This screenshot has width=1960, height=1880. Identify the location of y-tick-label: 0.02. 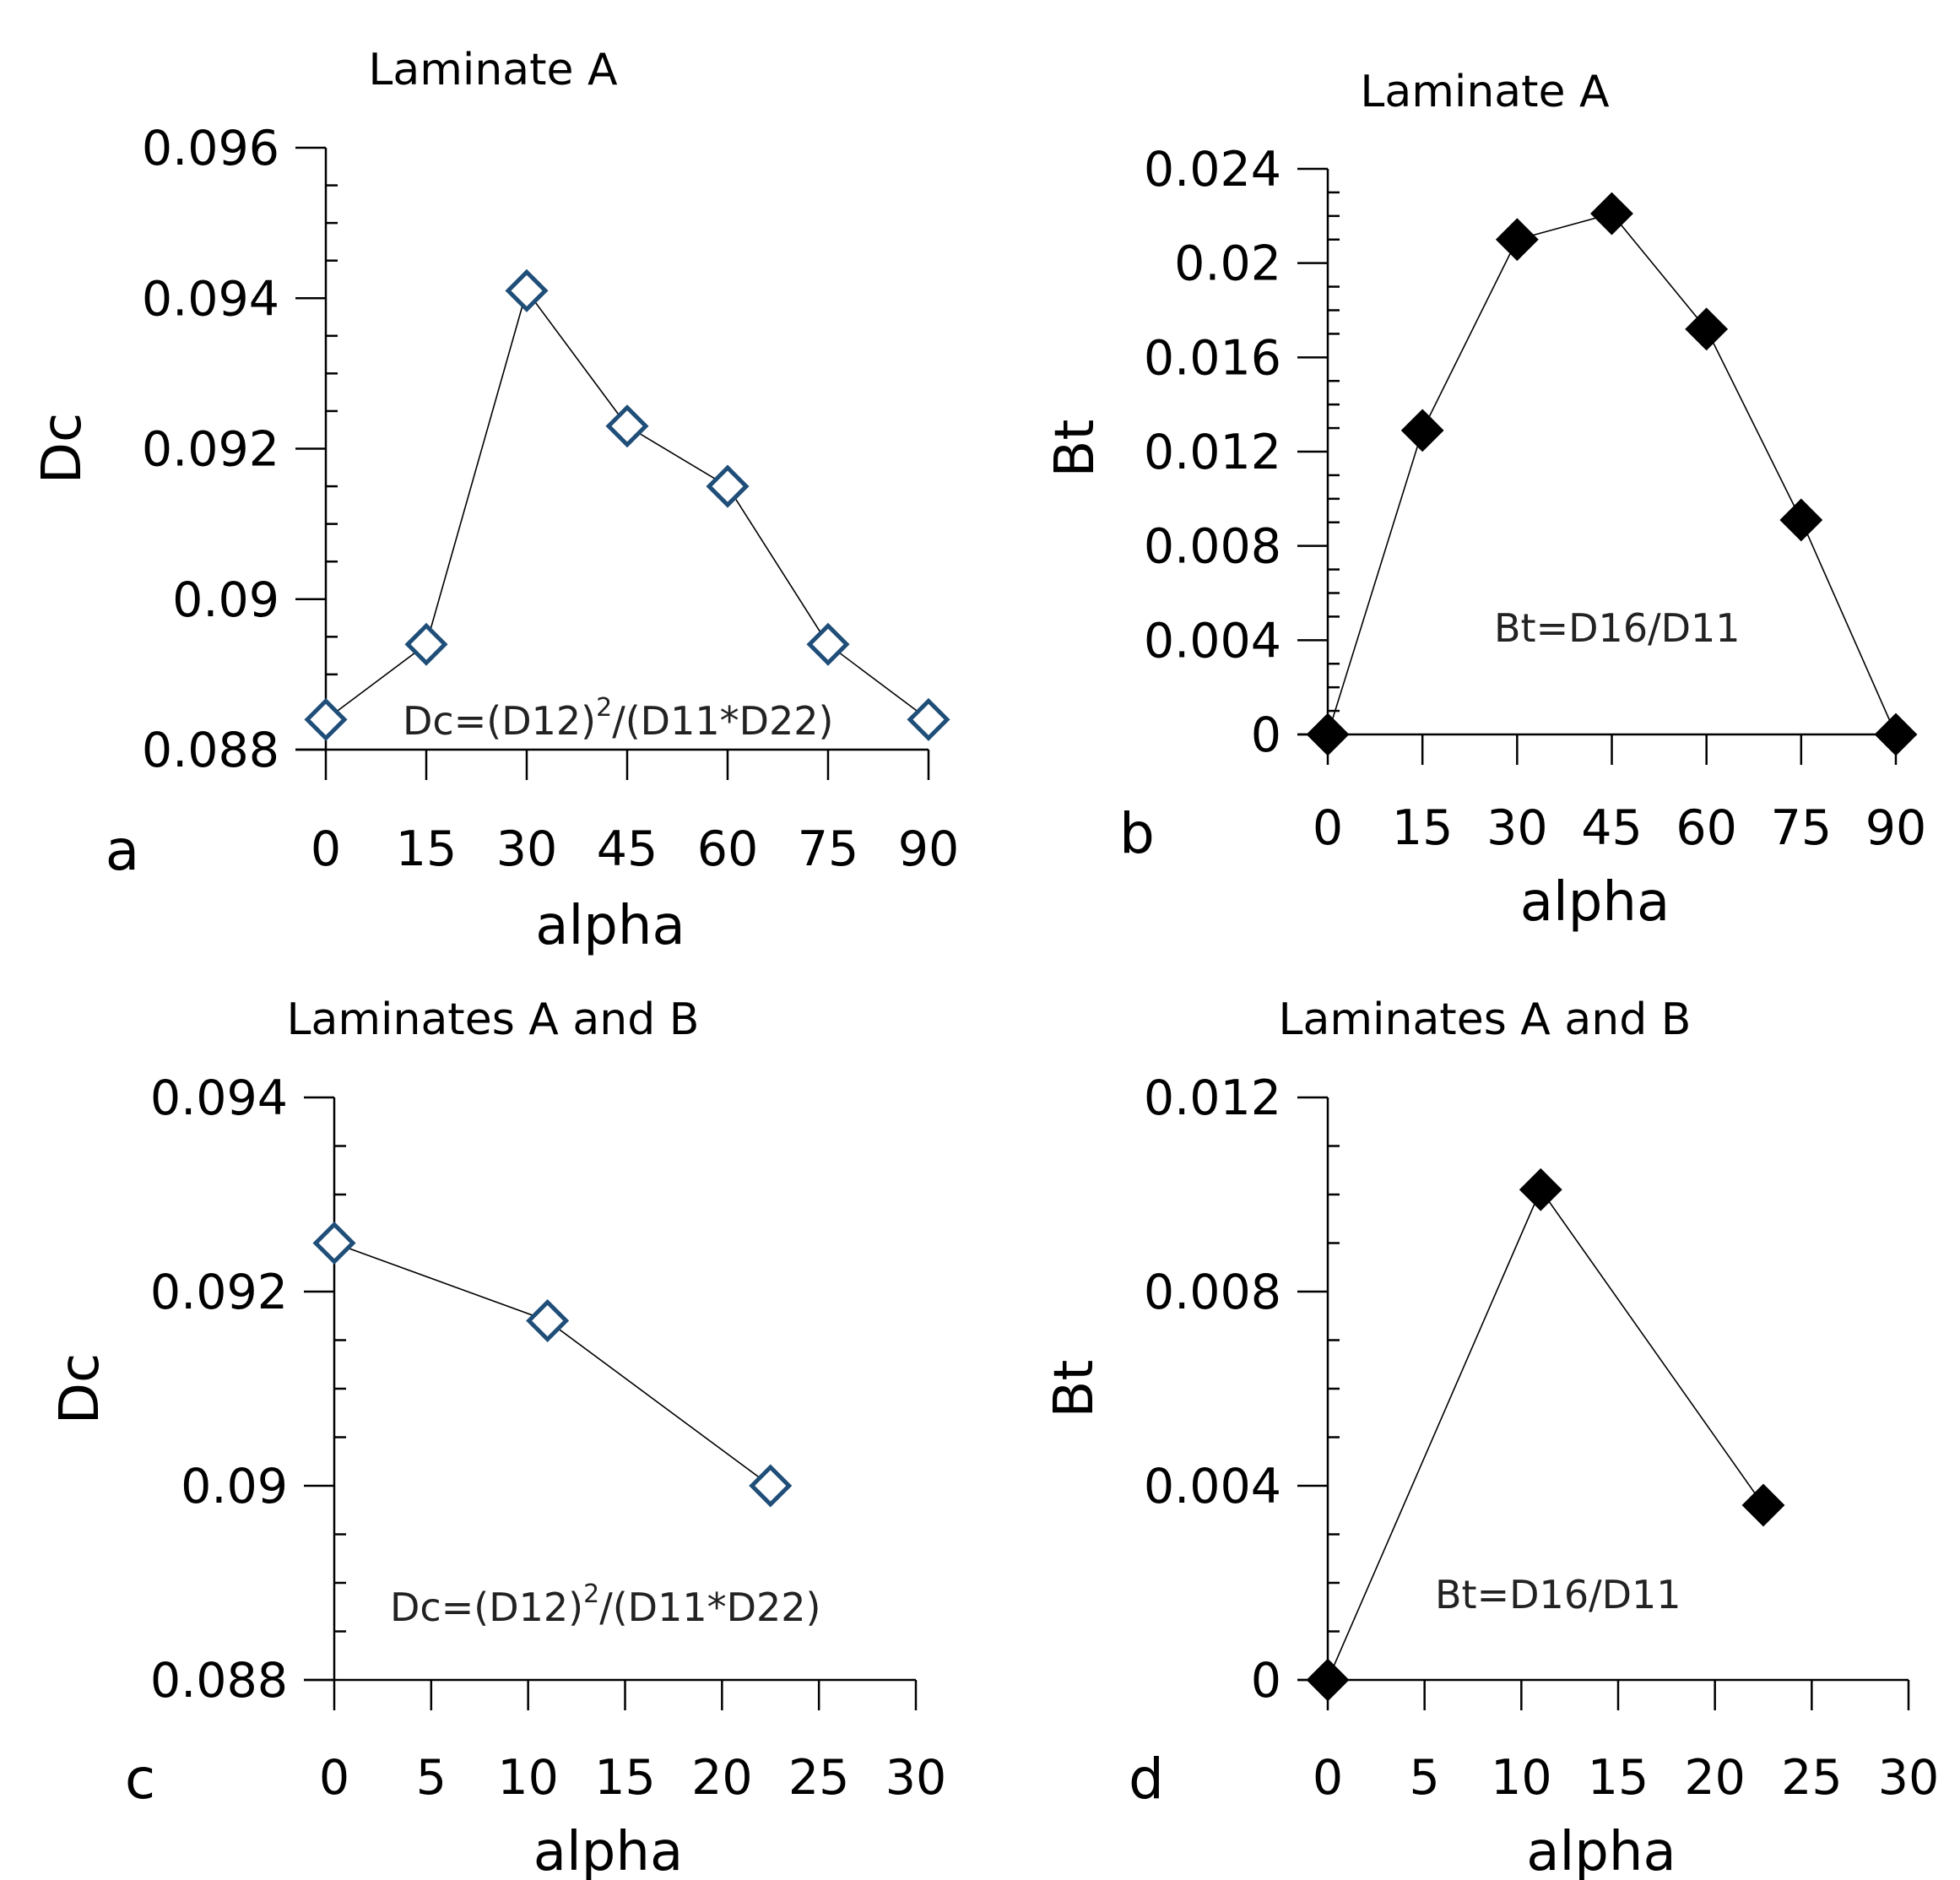
(1227, 264).